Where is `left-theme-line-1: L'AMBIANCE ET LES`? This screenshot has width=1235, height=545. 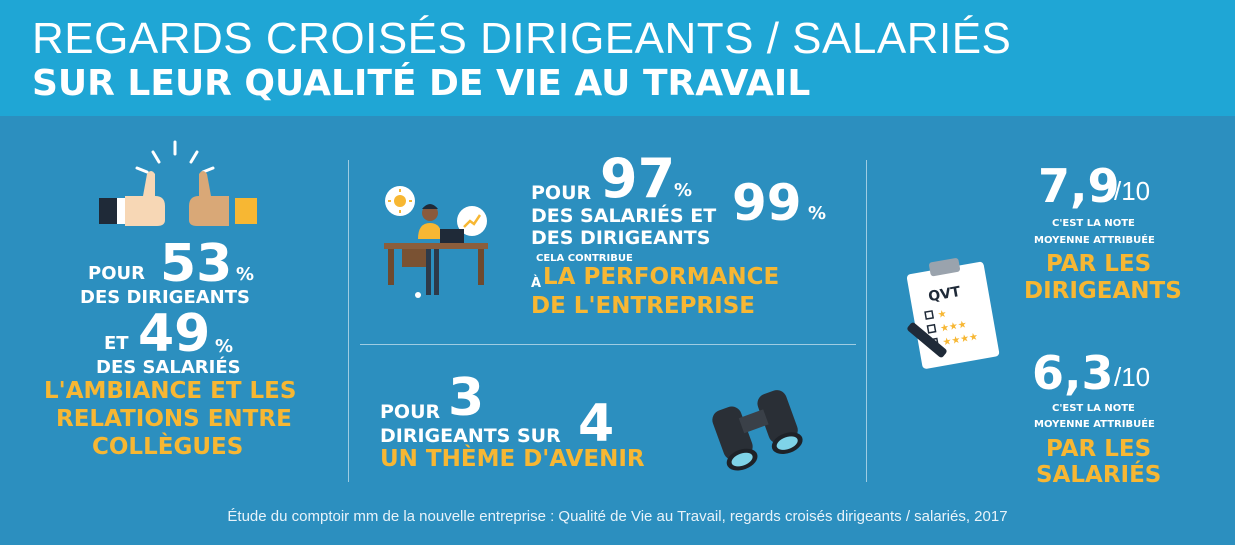 left-theme-line-1: L'AMBIANCE ET LES is located at coordinates (170, 391).